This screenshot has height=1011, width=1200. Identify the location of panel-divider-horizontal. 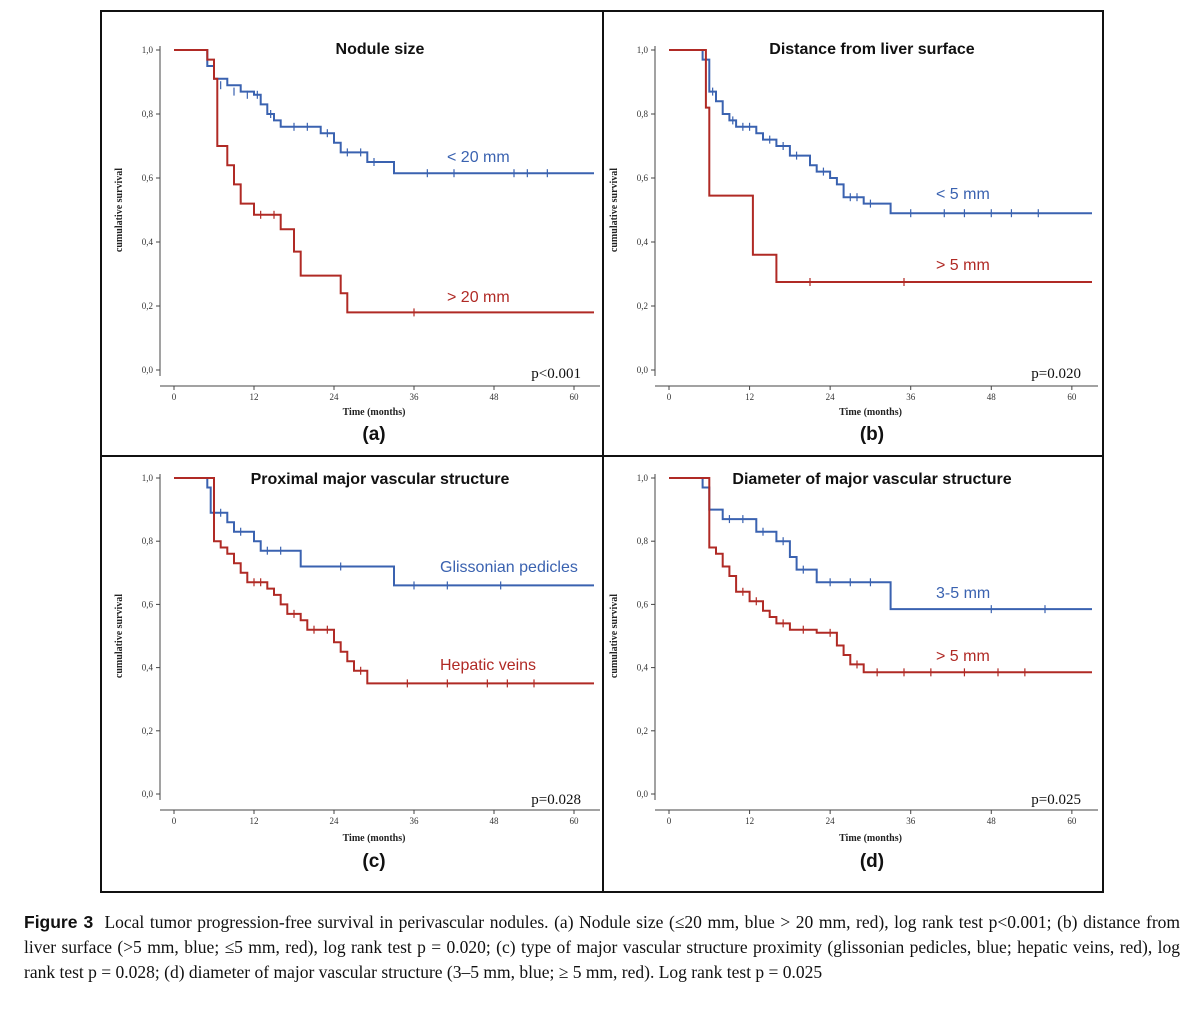
(602, 456).